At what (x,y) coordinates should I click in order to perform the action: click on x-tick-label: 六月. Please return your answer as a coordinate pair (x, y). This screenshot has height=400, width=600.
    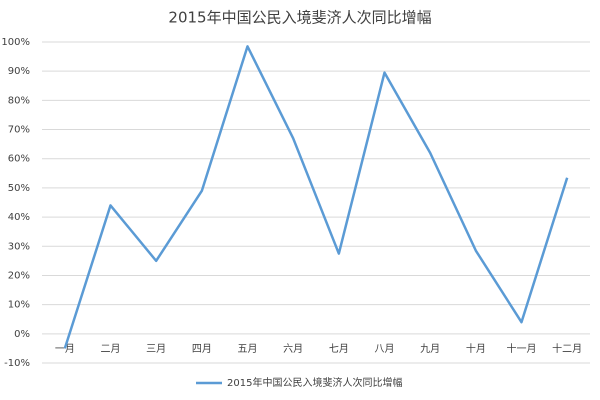
    Looking at the image, I should click on (293, 349).